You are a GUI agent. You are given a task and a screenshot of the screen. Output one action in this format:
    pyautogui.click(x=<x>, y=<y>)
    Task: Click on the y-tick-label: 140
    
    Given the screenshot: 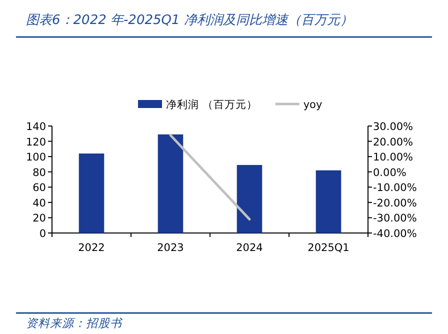 What is the action you would take?
    pyautogui.click(x=36, y=127)
    